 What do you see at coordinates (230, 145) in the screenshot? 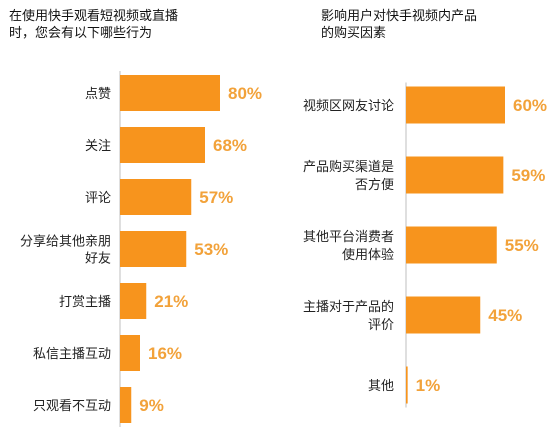
I see `left-value-label-1: 68%` at bounding box center [230, 145].